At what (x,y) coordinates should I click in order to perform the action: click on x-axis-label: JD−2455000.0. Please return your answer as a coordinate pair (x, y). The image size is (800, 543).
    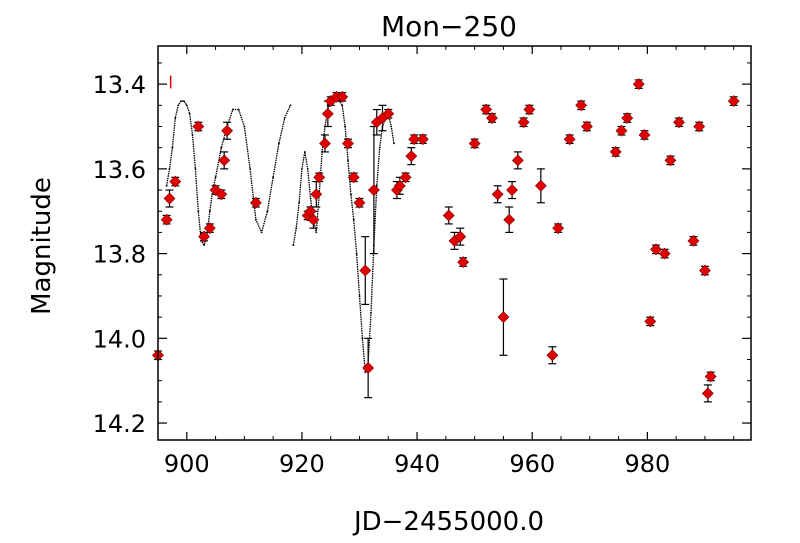
    Looking at the image, I should click on (448, 522).